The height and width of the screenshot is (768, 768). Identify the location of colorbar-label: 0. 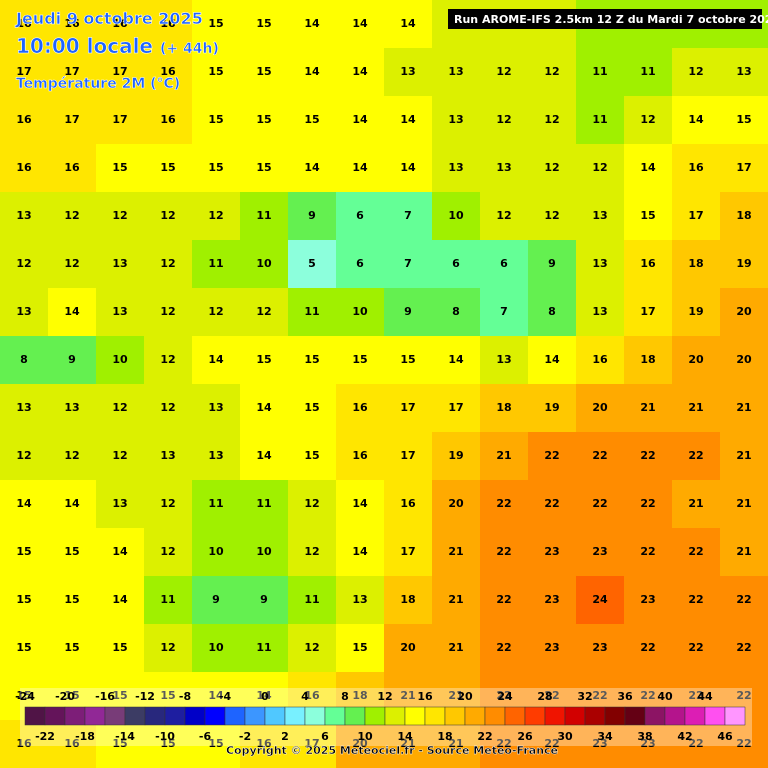
(265, 696).